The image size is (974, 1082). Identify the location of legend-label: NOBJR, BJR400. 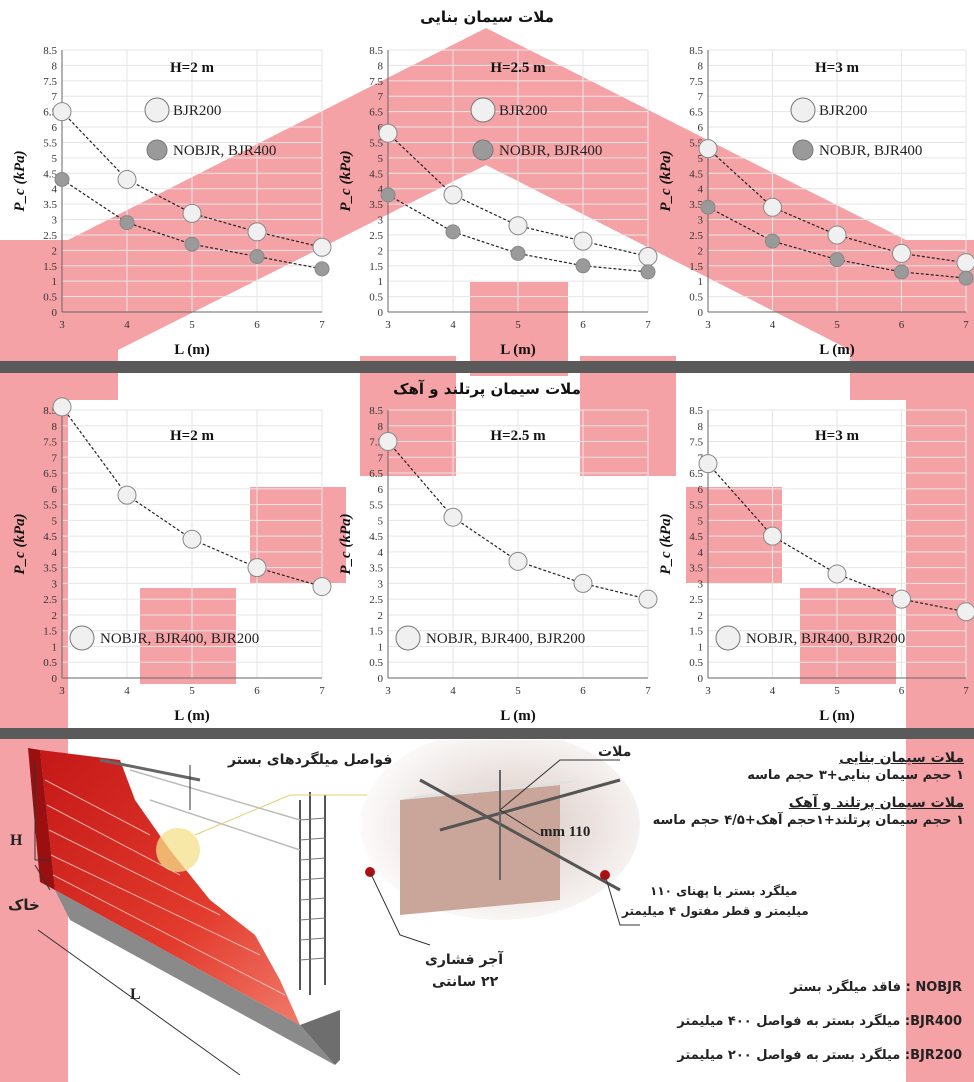
(870, 151).